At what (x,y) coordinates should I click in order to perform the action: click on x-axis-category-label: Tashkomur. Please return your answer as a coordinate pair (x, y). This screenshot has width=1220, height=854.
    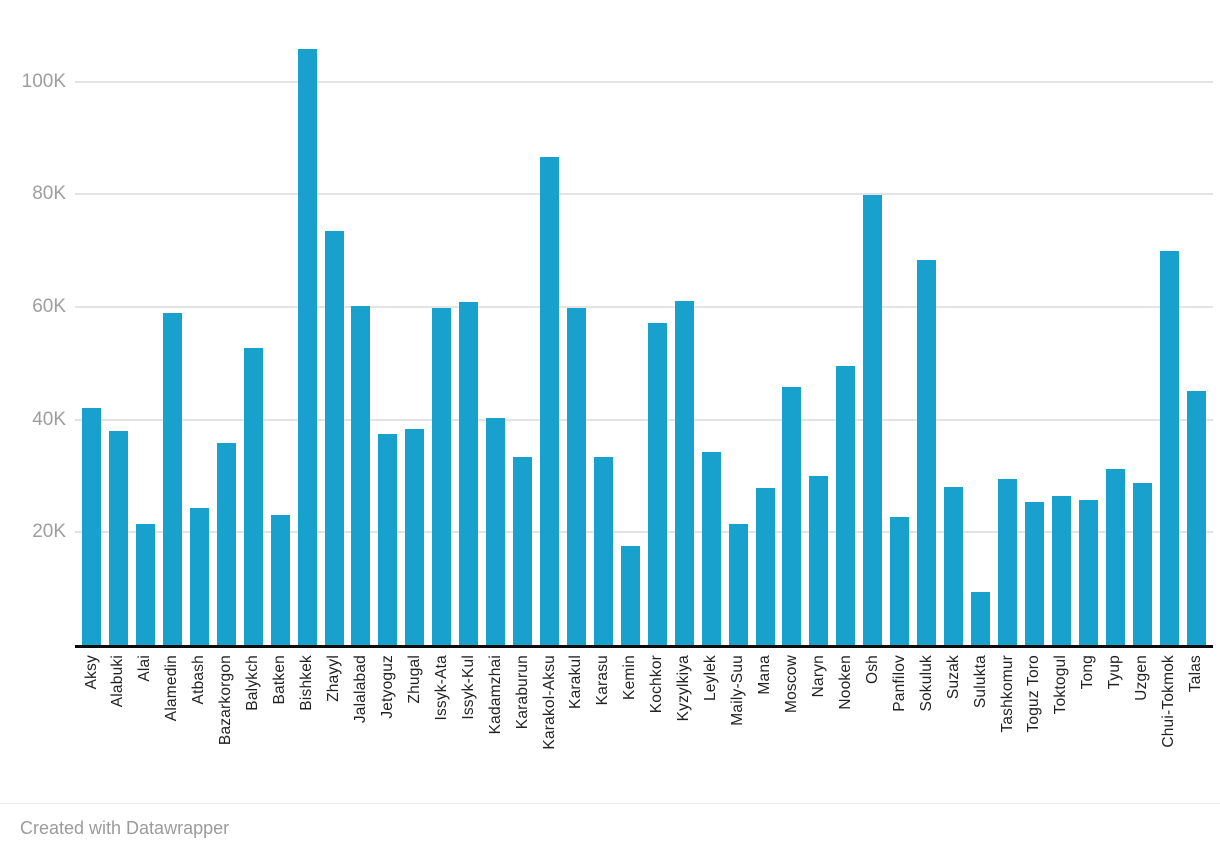
    Looking at the image, I should click on (1007, 694).